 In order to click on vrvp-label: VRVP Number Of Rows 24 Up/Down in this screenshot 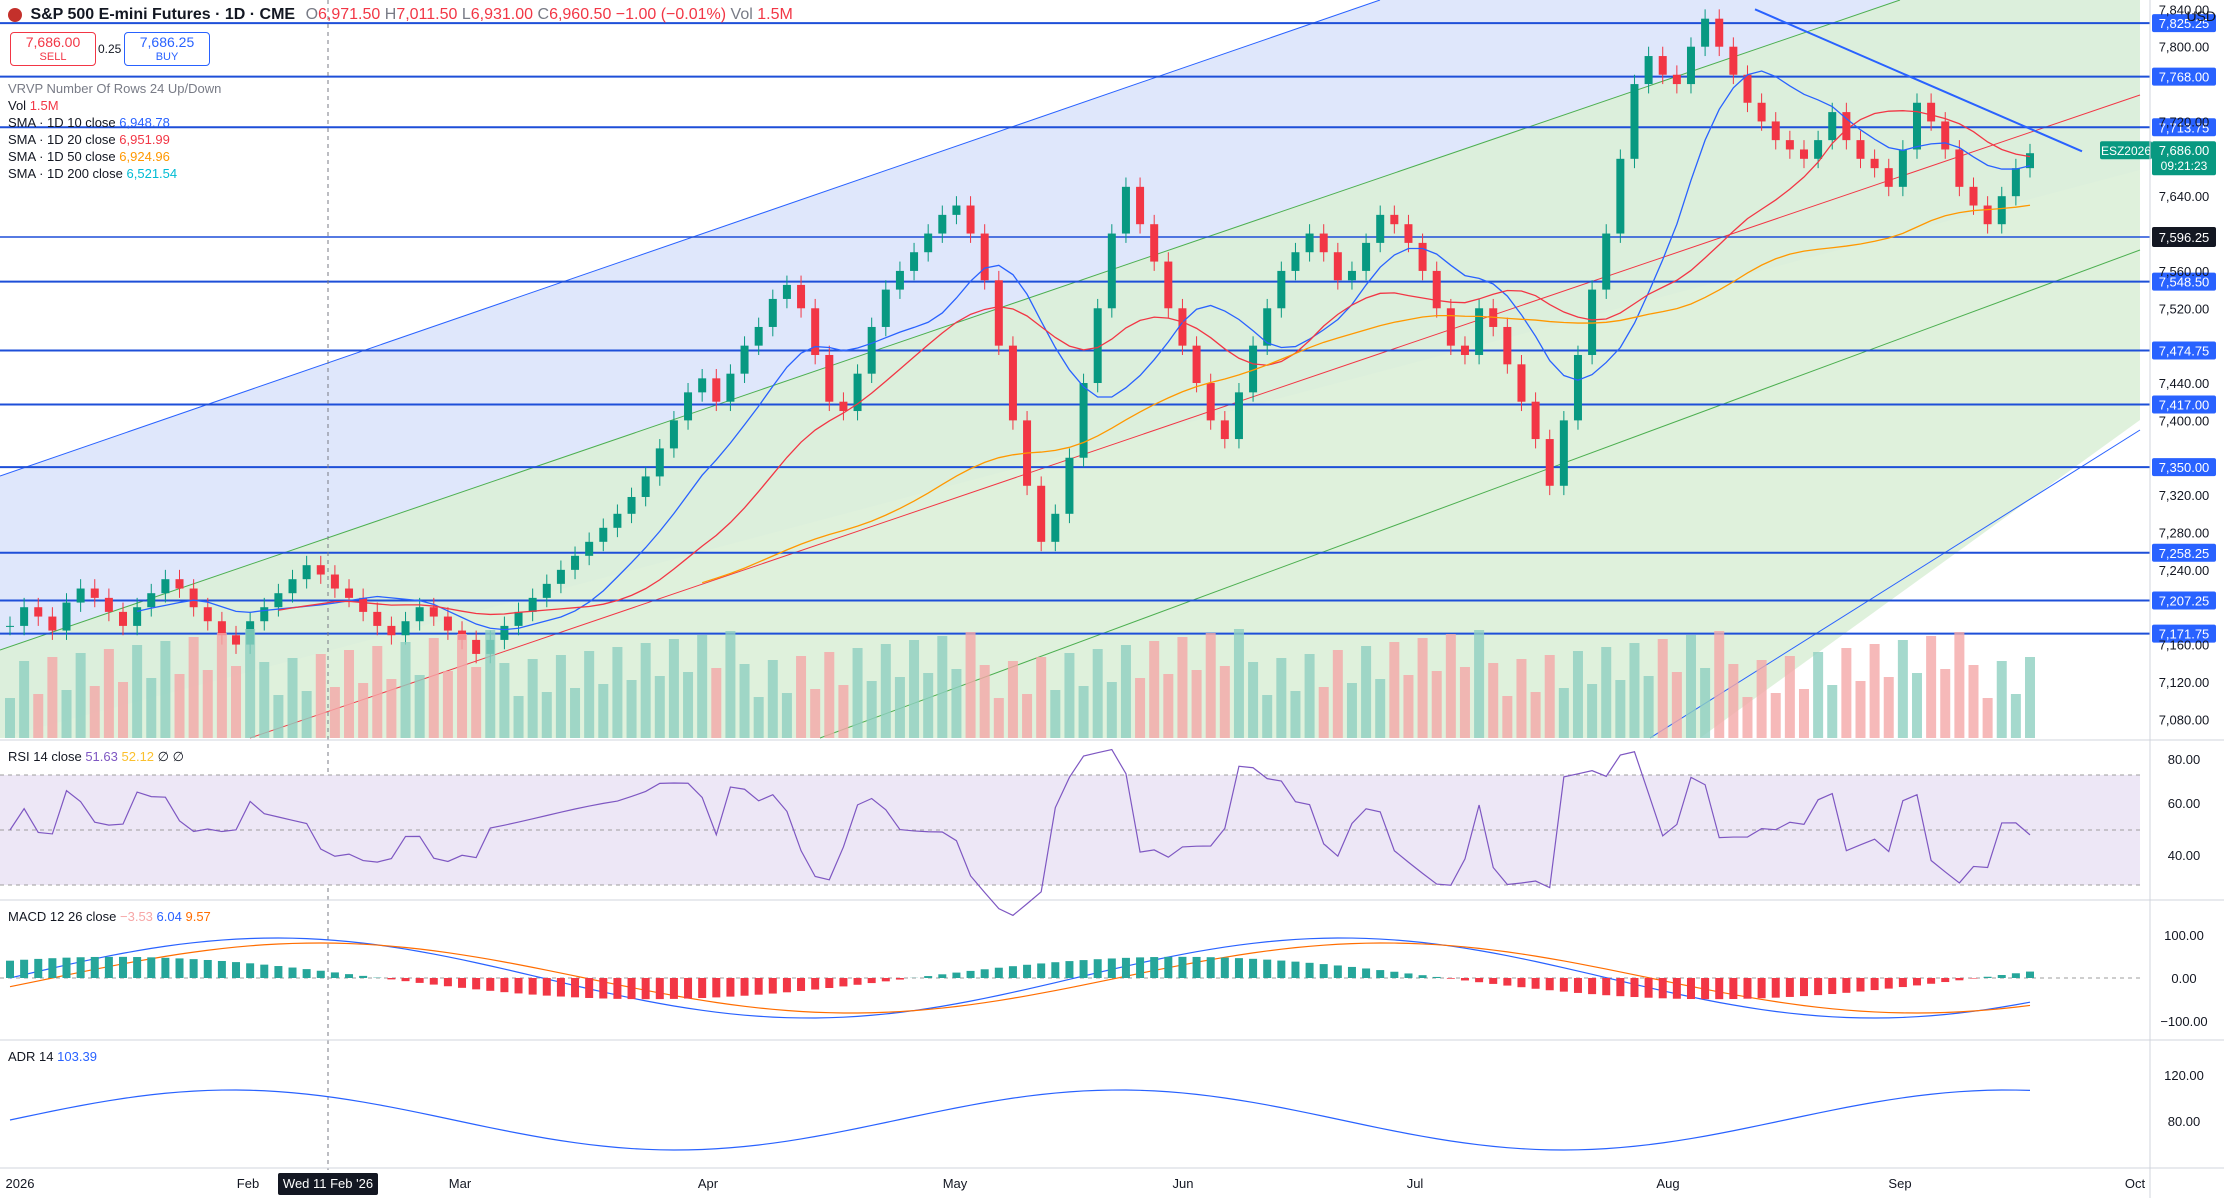, I will do `click(115, 88)`.